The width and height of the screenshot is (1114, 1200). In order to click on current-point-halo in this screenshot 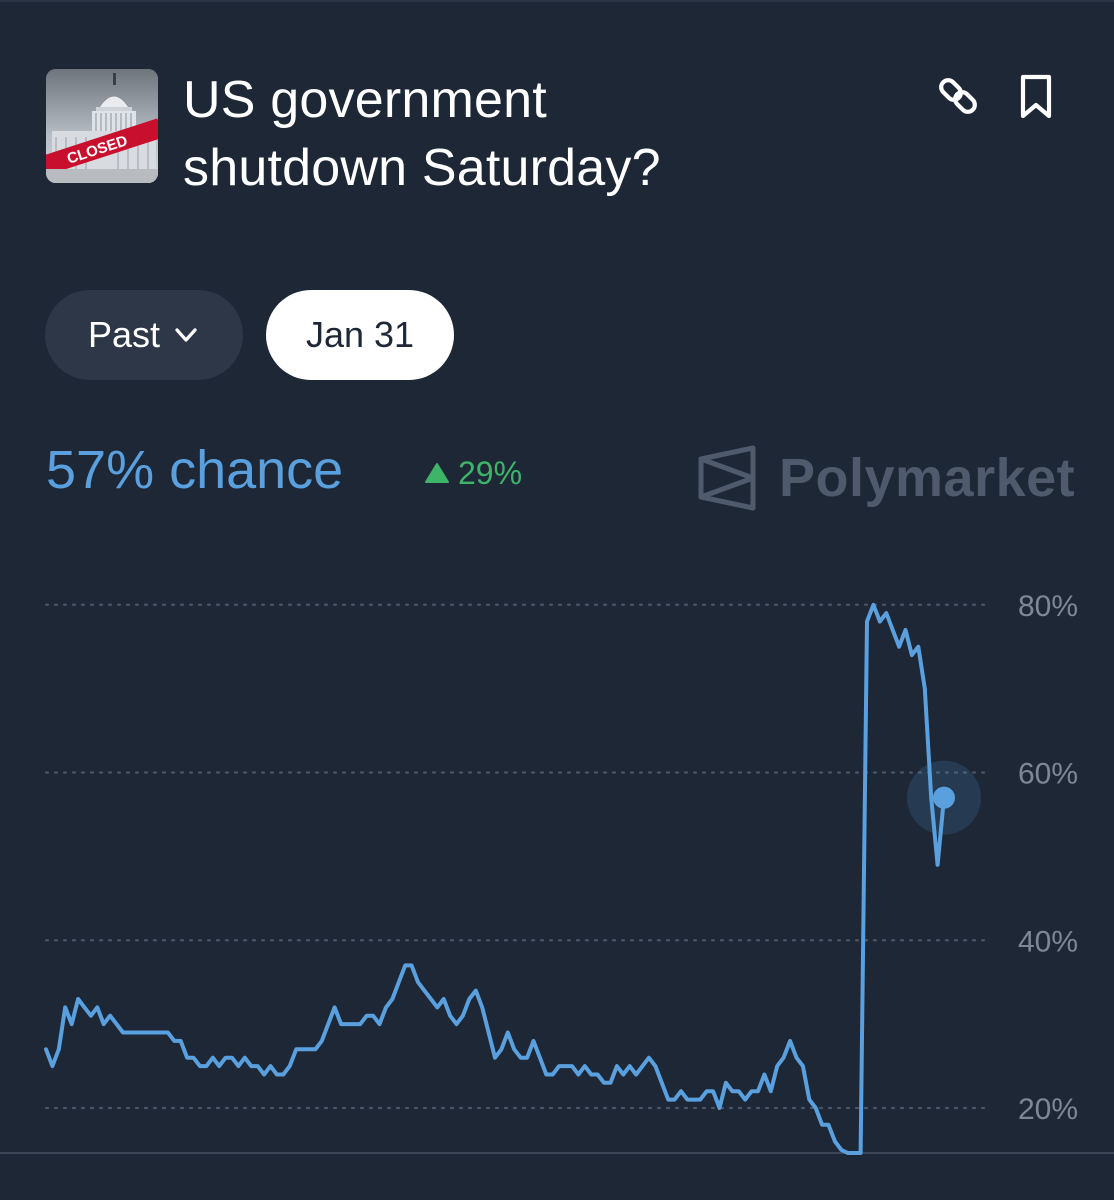, I will do `click(944, 797)`.